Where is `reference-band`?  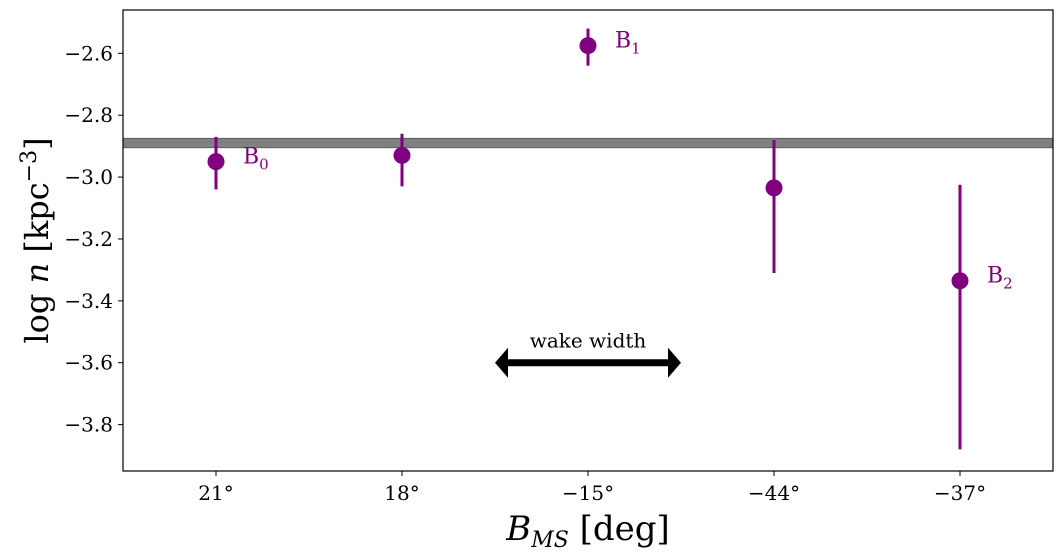 reference-band is located at coordinates (588, 143).